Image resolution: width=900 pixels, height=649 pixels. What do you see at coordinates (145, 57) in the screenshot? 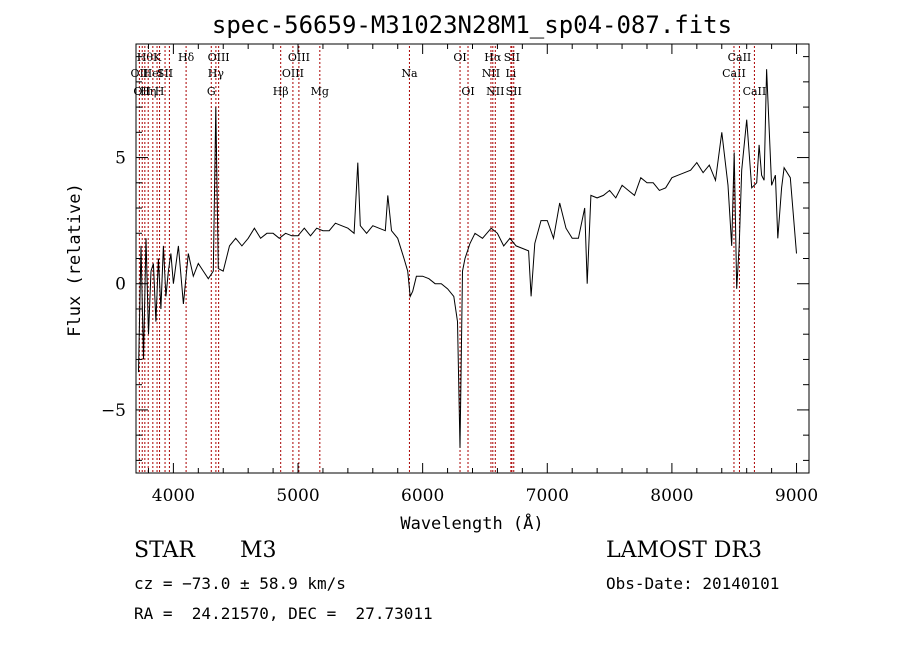
I see `marker-label: Hθ` at bounding box center [145, 57].